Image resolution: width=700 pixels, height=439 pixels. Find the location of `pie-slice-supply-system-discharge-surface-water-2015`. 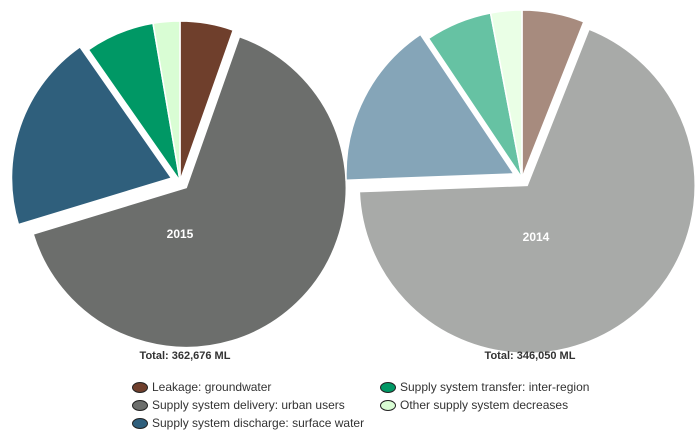

pie-slice-supply-system-discharge-surface-water-2015 is located at coordinates (91, 135).